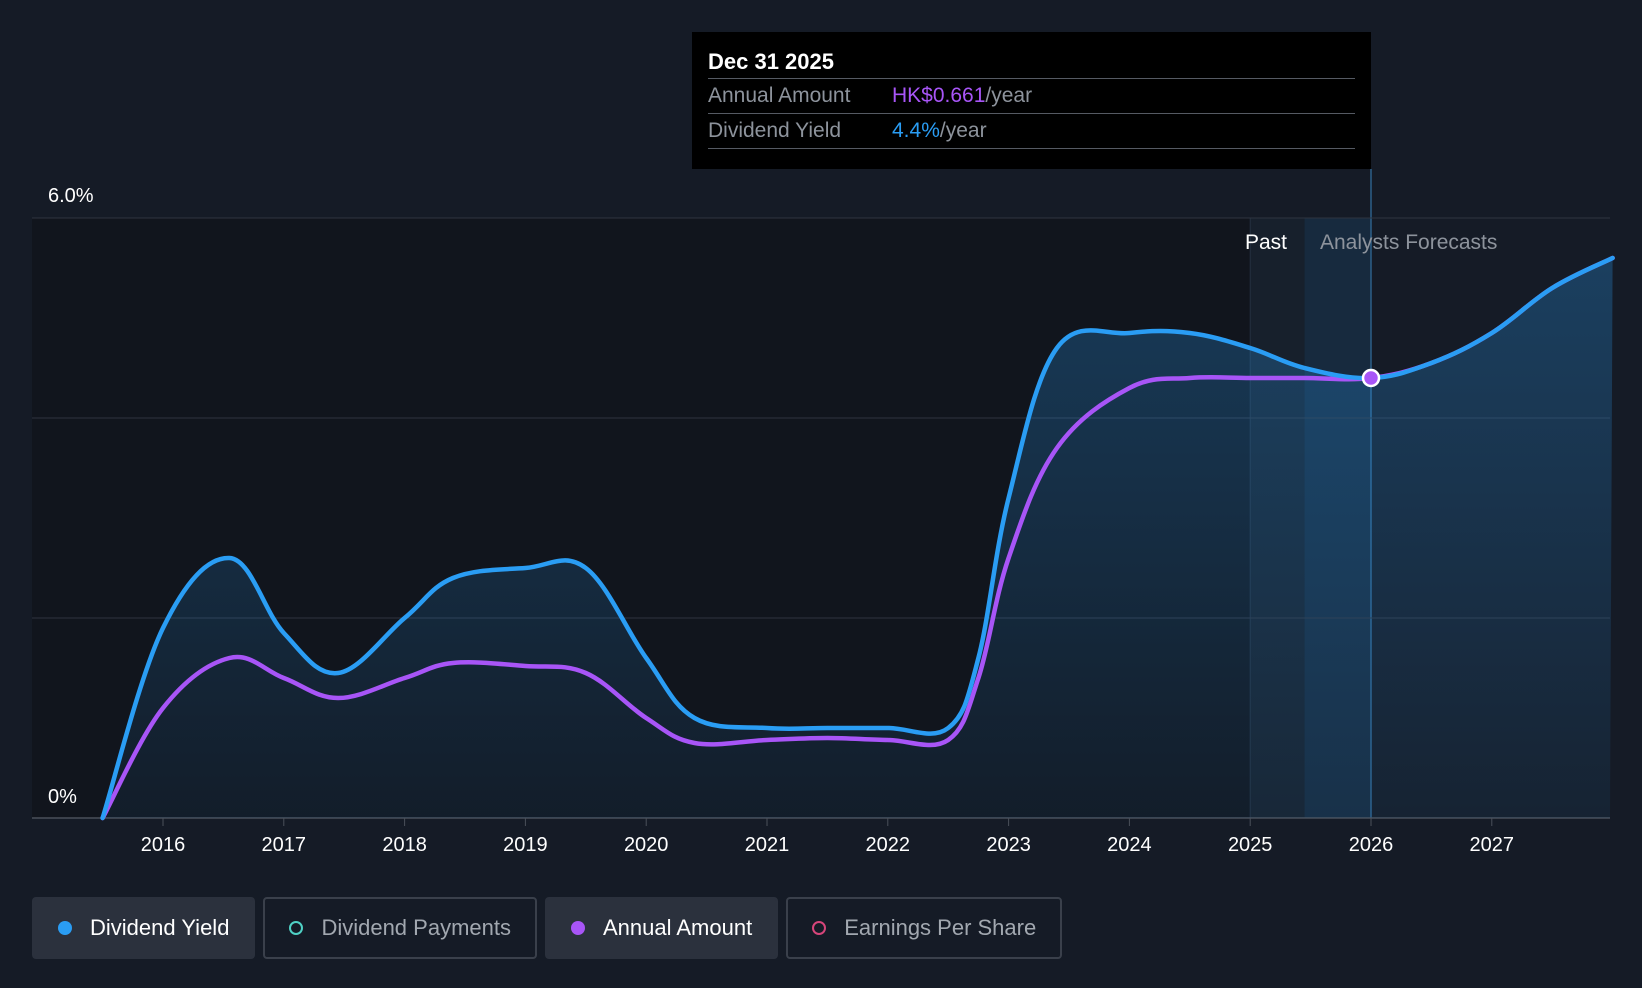  What do you see at coordinates (646, 845) in the screenshot?
I see `x-tick-label: 2020` at bounding box center [646, 845].